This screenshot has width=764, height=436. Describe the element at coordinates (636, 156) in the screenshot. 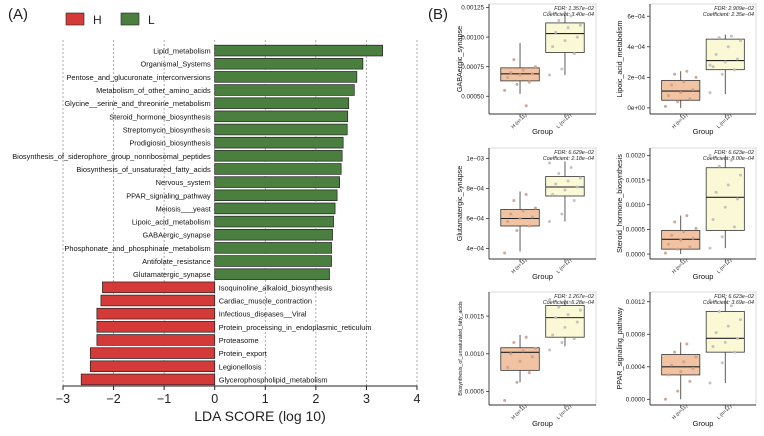

I see `y-tick-label: 0.0020` at that location.